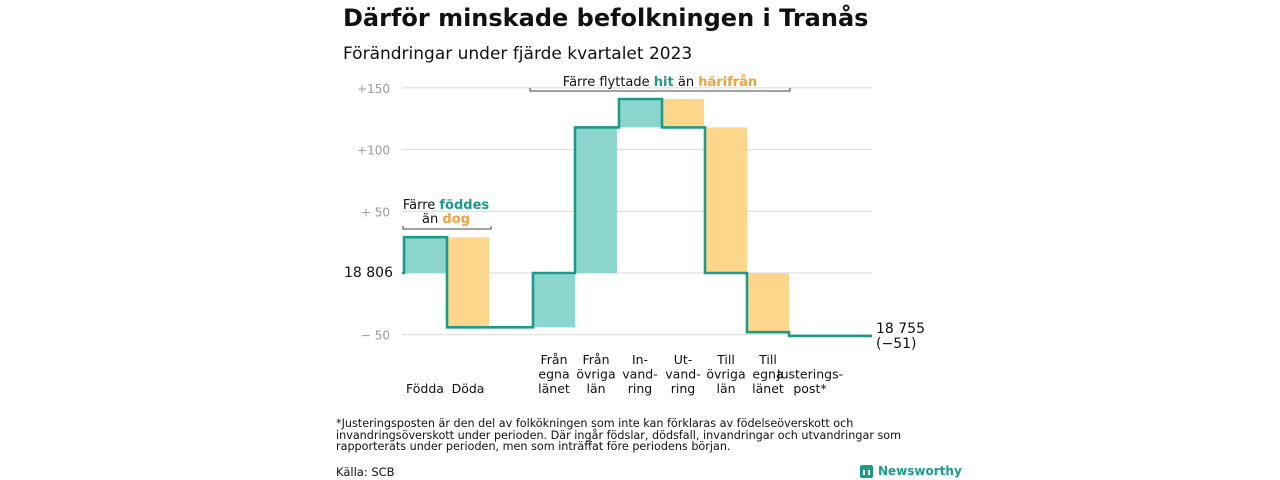 This screenshot has height=480, width=1280. What do you see at coordinates (373, 151) in the screenshot?
I see `y-tick-label: +100` at bounding box center [373, 151].